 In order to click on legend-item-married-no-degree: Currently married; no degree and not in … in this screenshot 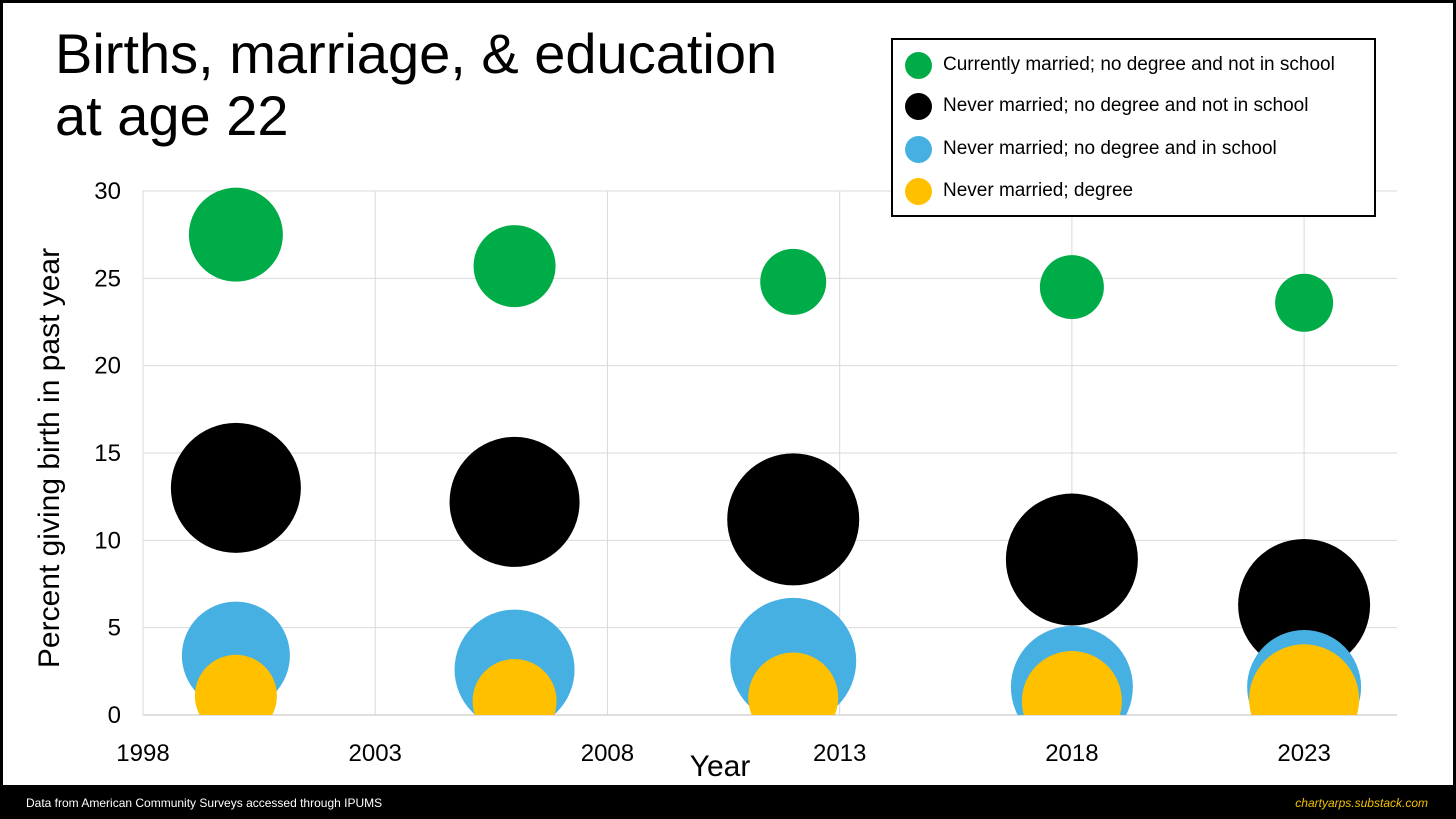, I will do `click(1120, 65)`.